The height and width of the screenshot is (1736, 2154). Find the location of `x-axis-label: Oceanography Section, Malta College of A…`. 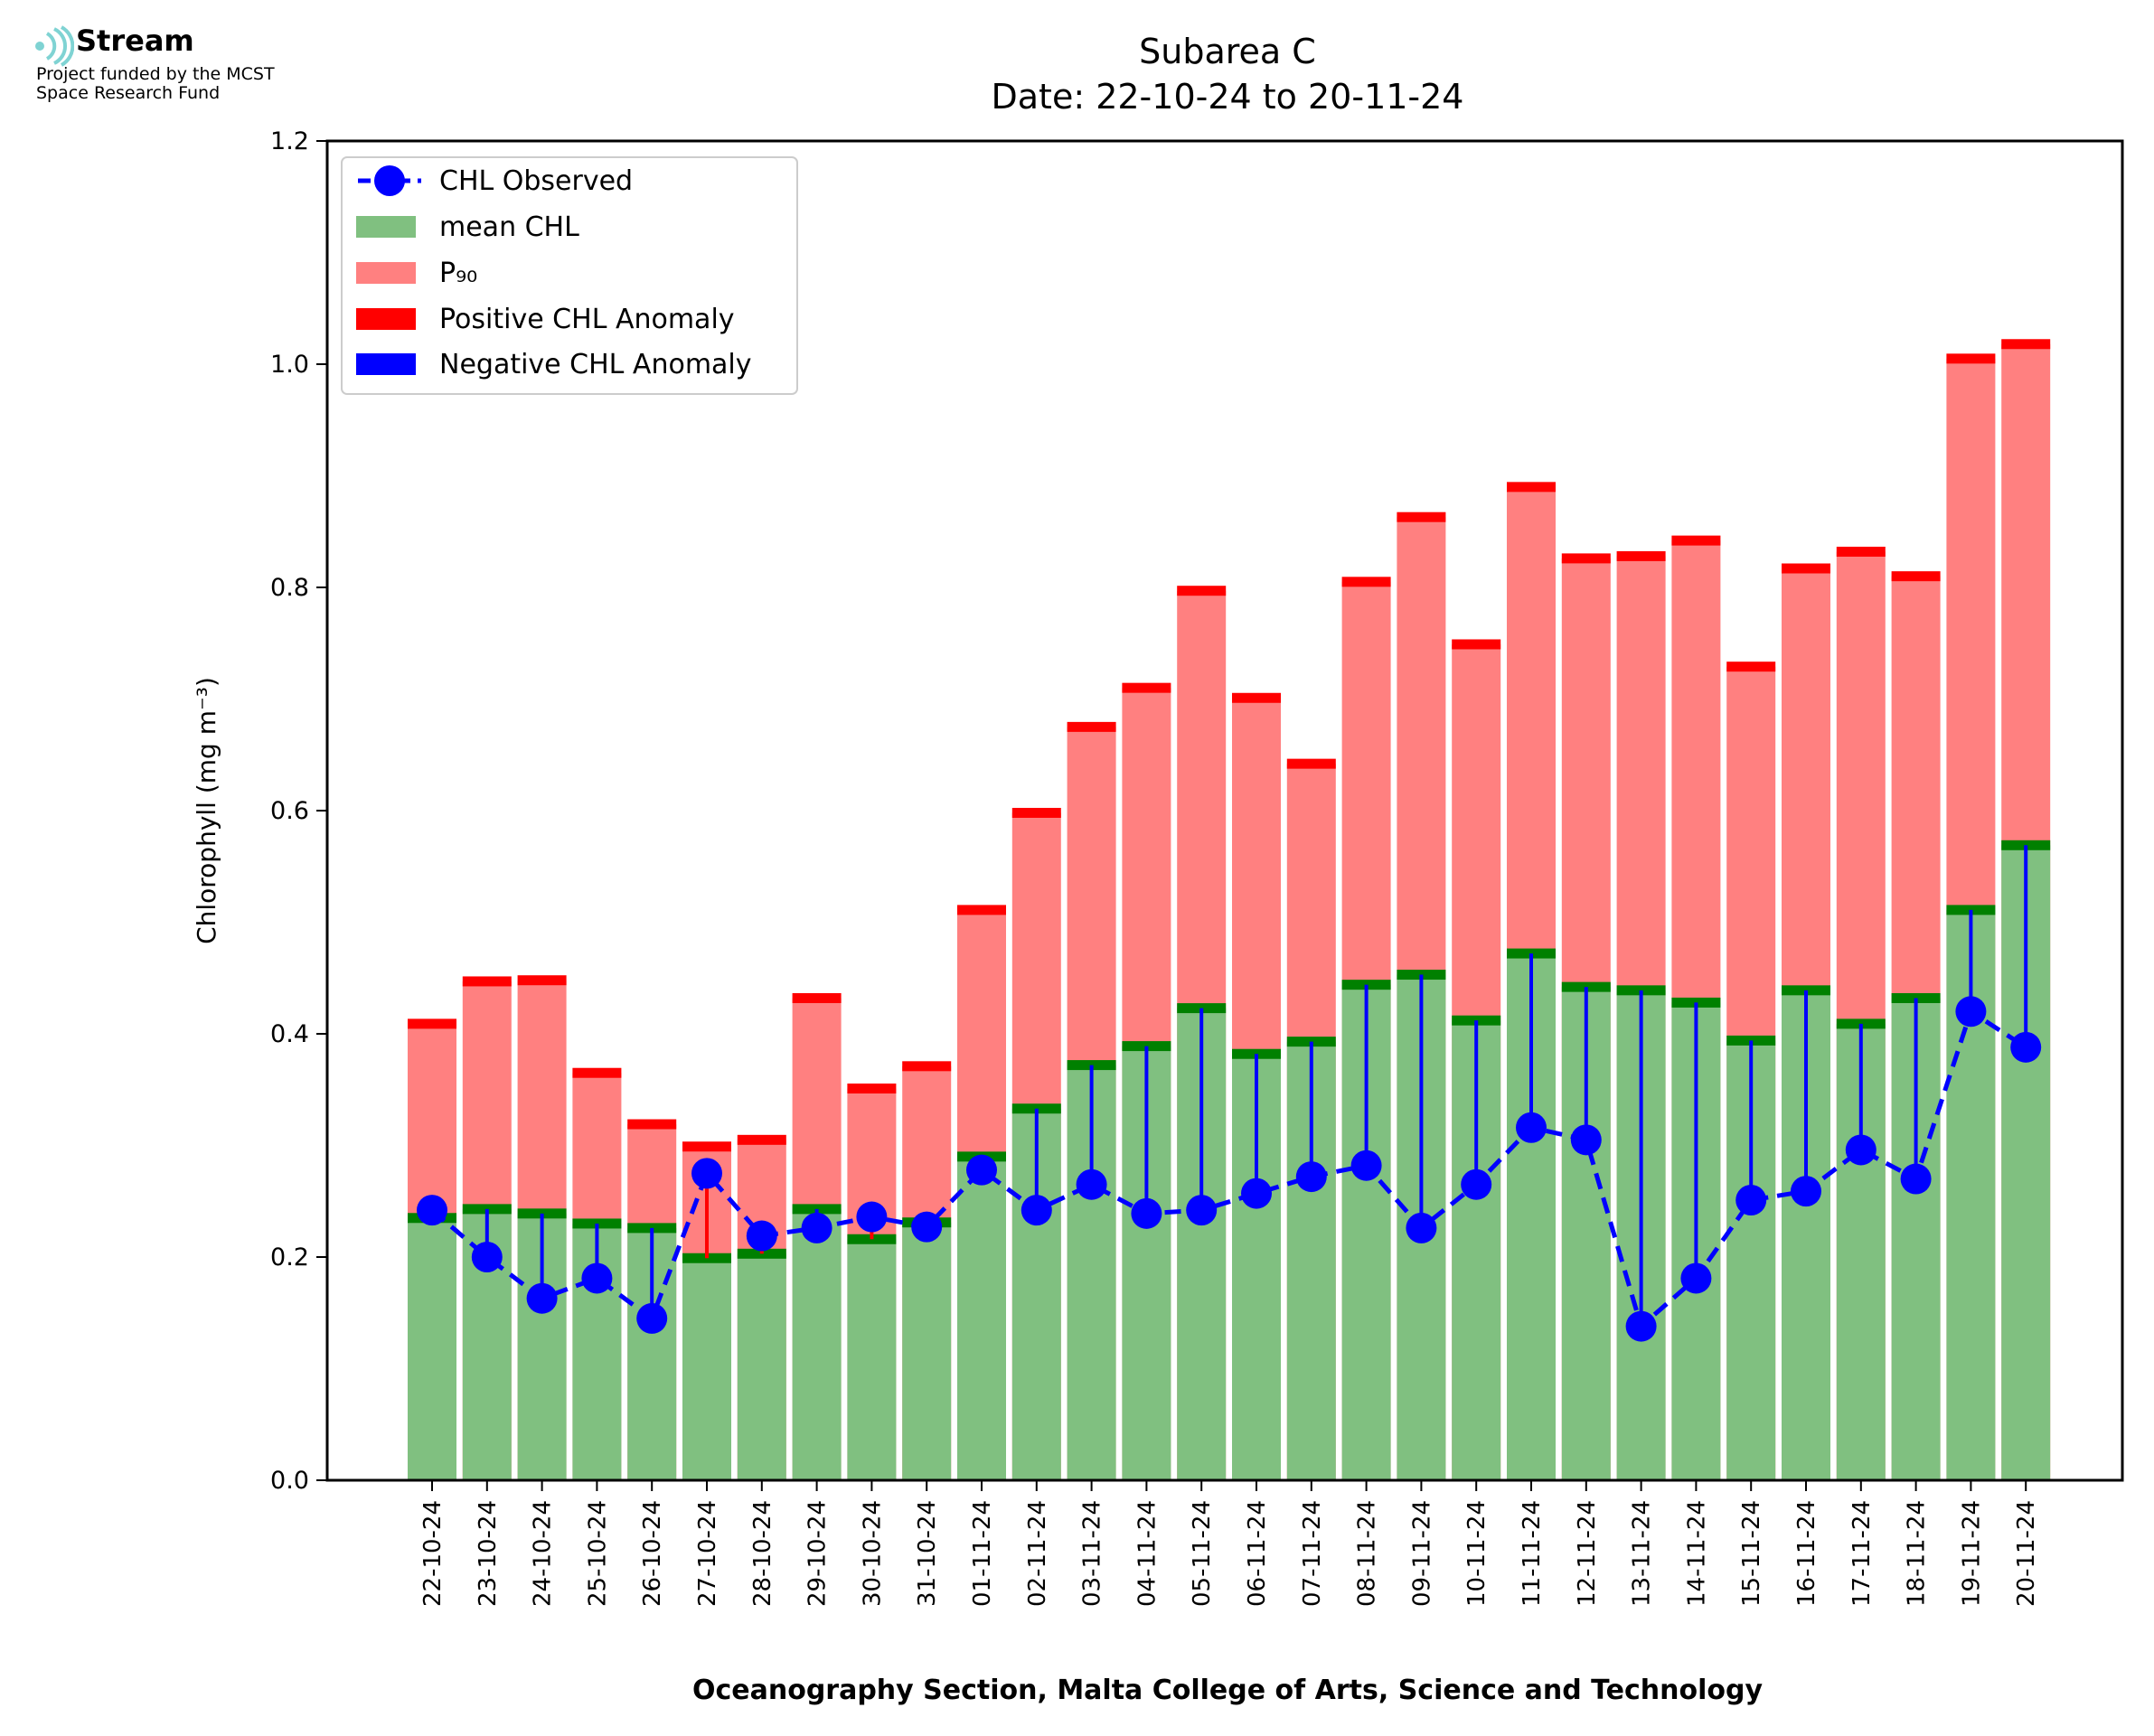

x-axis-label: Oceanography Section, Malta College of A… is located at coordinates (1228, 1690).